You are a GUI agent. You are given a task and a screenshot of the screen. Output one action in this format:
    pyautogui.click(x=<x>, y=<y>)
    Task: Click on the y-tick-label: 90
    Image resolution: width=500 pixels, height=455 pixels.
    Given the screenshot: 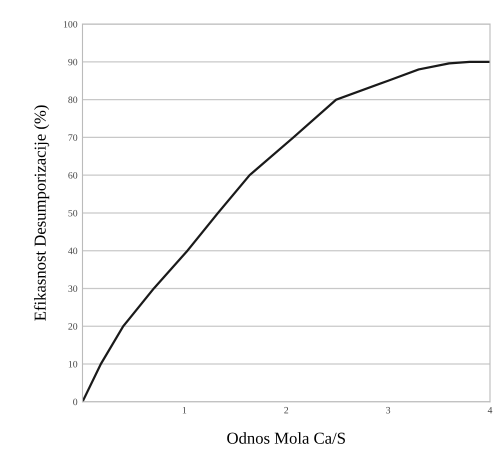 What is the action you would take?
    pyautogui.click(x=73, y=62)
    